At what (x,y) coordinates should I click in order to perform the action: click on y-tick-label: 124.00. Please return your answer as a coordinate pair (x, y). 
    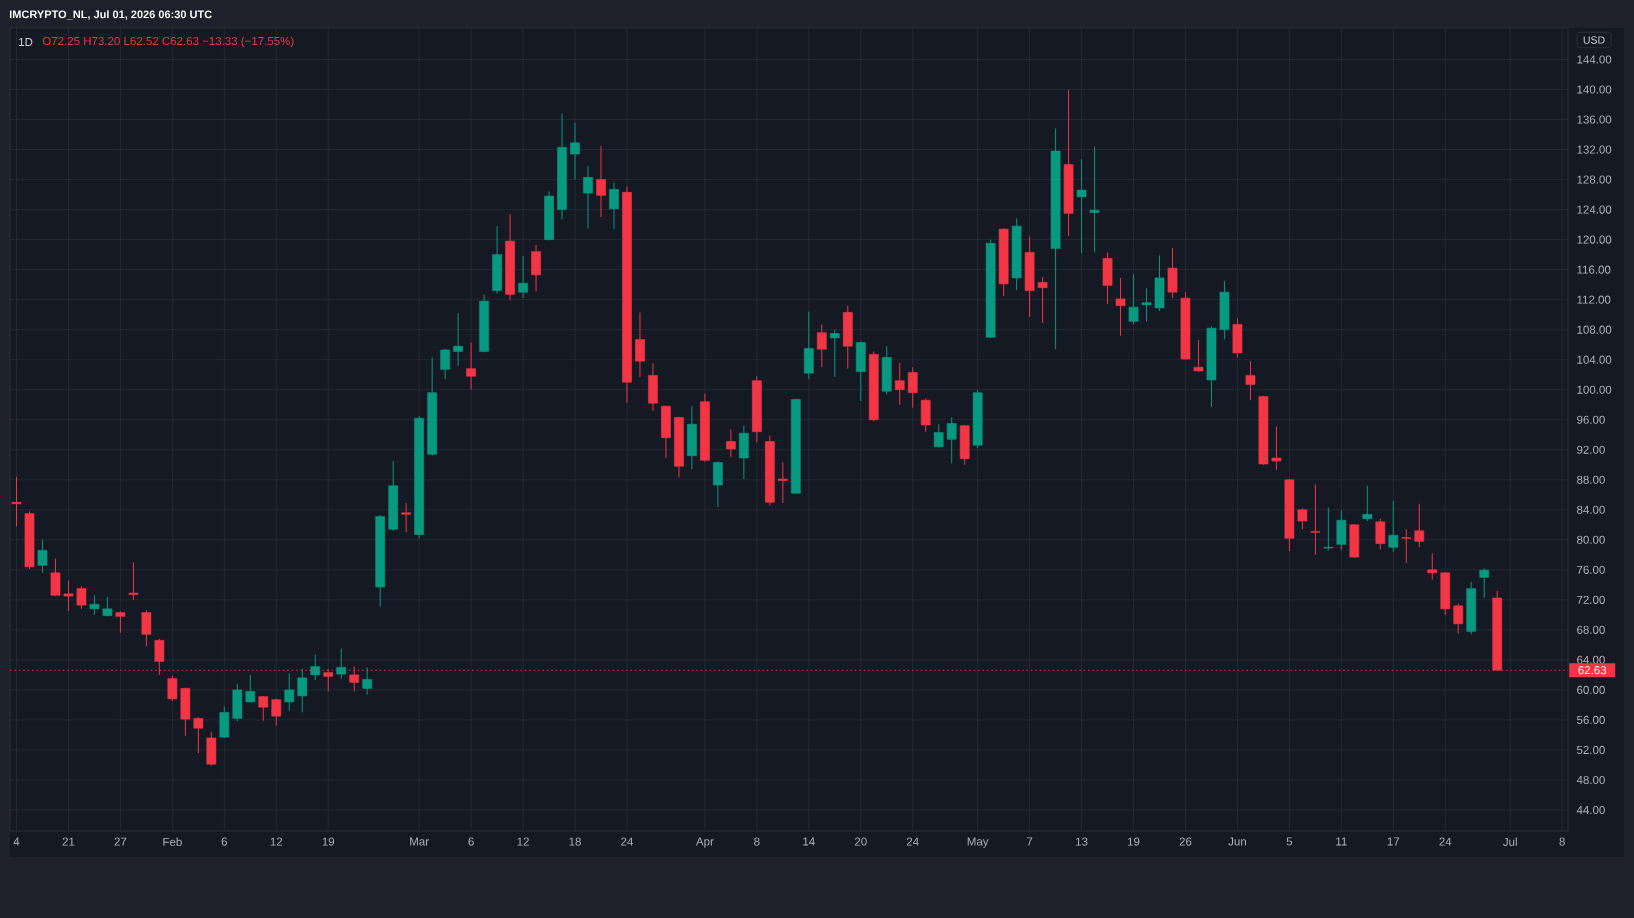
    Looking at the image, I should click on (1594, 209).